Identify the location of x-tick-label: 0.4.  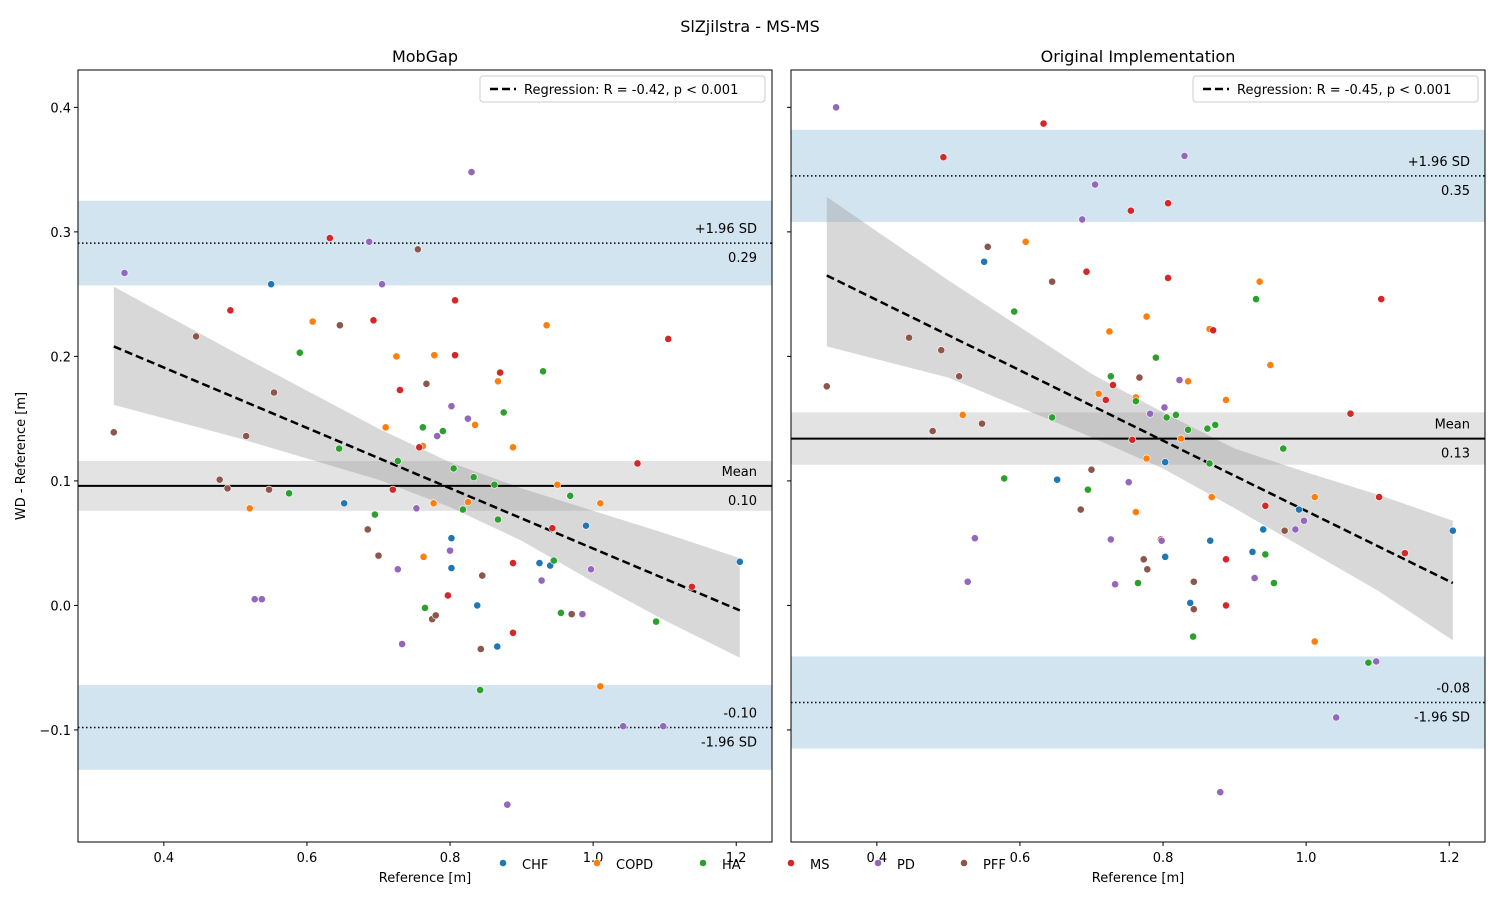
(164, 858).